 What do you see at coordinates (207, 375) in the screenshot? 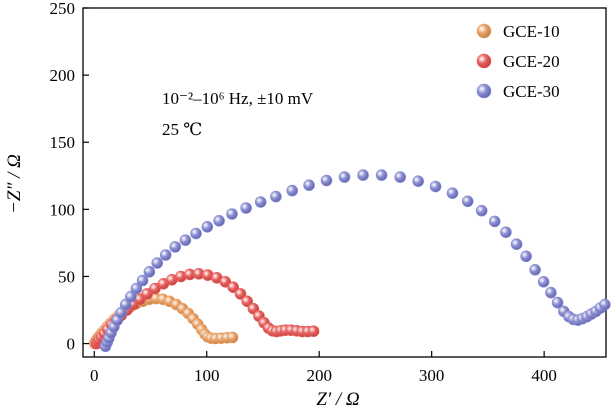
I see `x-tick-label: 100` at bounding box center [207, 375].